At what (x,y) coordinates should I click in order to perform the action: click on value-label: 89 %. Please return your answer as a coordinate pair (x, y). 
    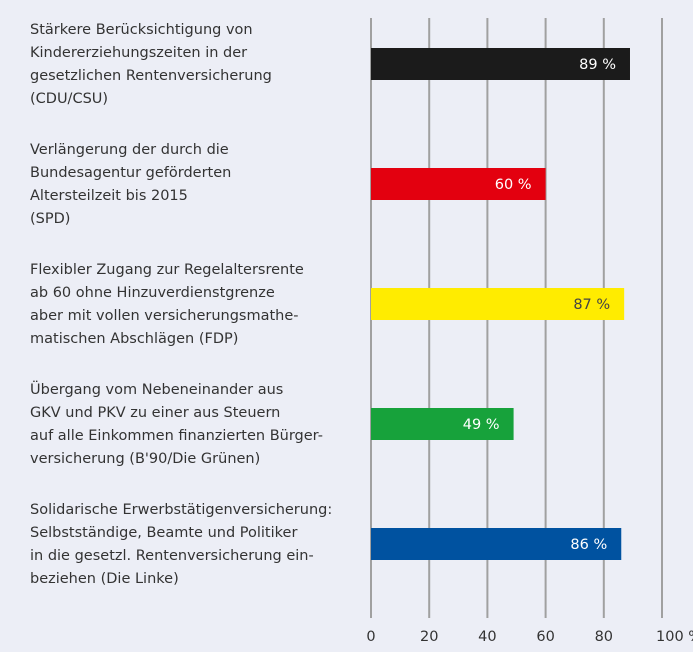
    Looking at the image, I should click on (597, 65).